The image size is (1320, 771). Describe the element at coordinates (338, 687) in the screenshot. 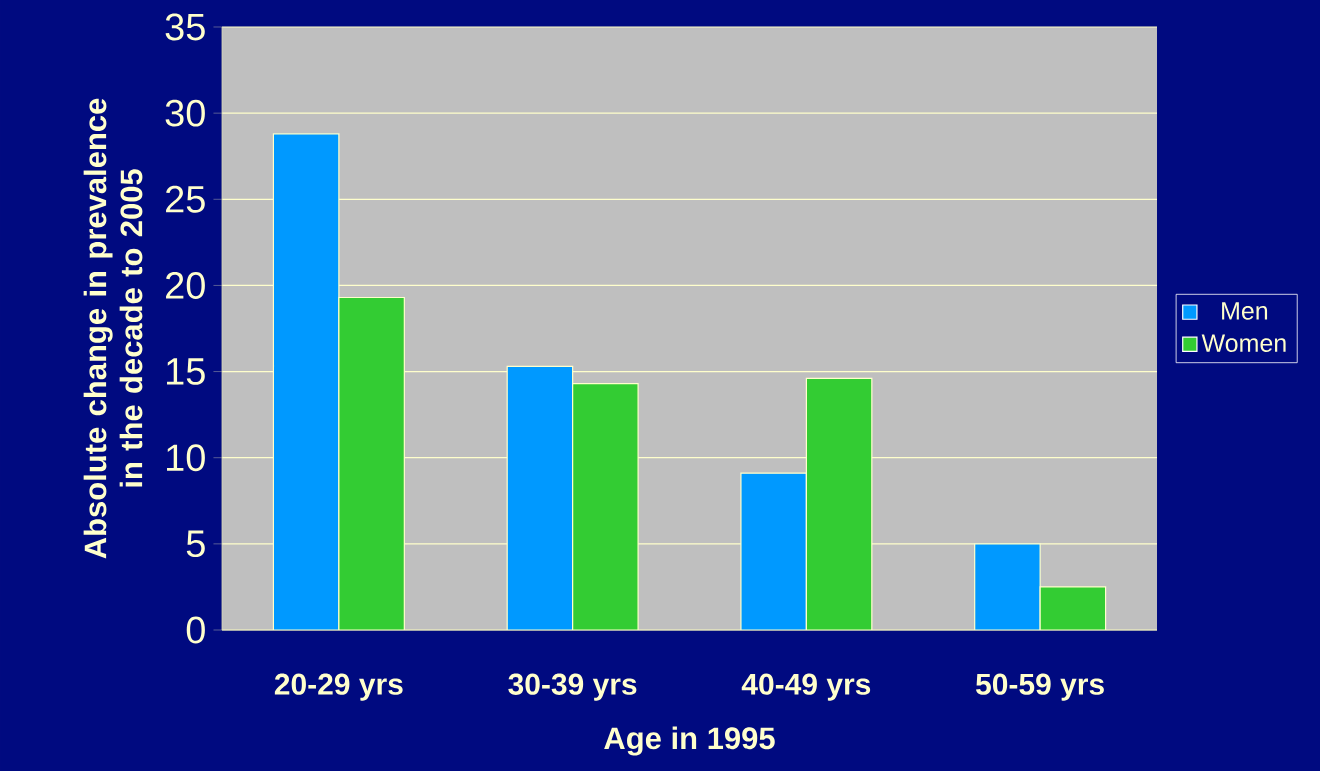

I see `x-tick-label: 20-29 yrs` at that location.